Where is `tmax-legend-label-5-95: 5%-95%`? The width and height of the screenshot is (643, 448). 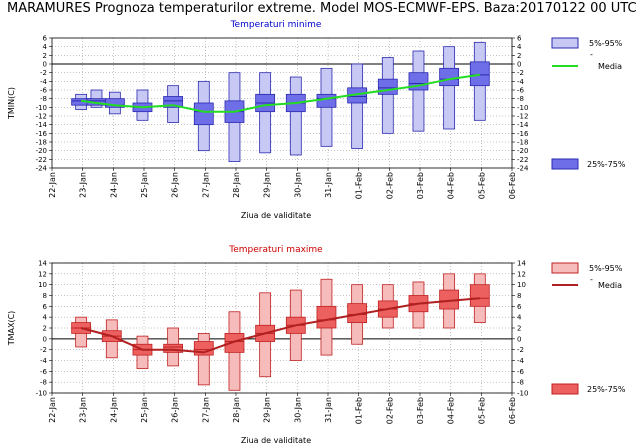
tmax-legend-label-5-95: 5%-95% is located at coordinates (606, 268).